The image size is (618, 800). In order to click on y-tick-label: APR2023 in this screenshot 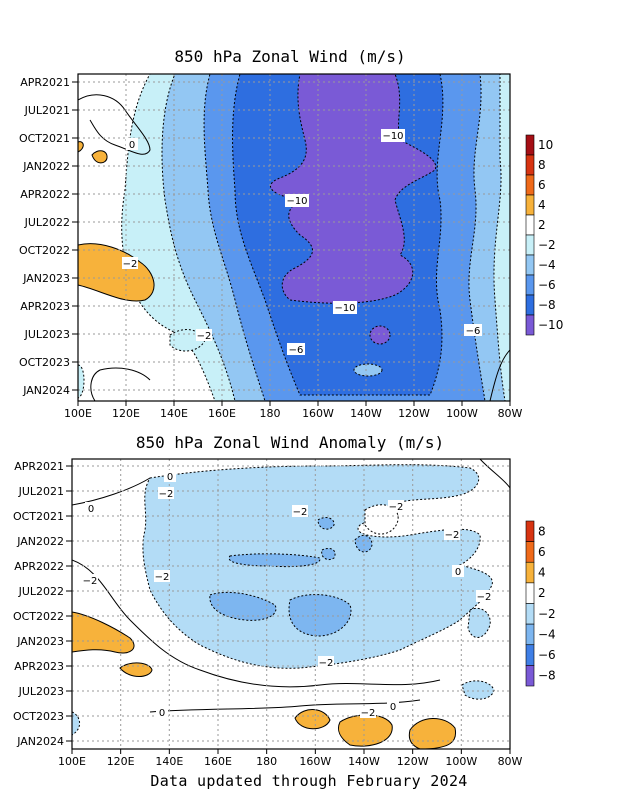, I will do `click(39, 666)`.